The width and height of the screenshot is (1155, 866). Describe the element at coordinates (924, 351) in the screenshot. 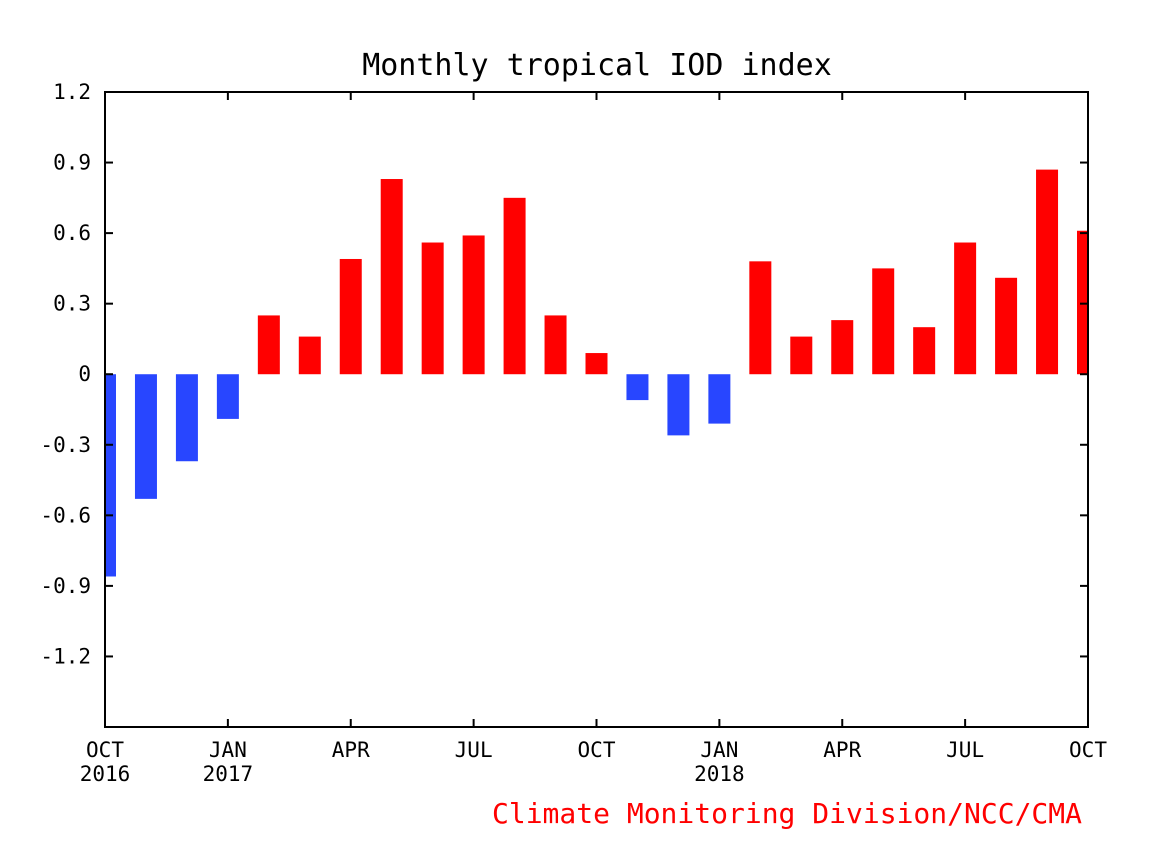

I see `bar-jun-2018` at that location.